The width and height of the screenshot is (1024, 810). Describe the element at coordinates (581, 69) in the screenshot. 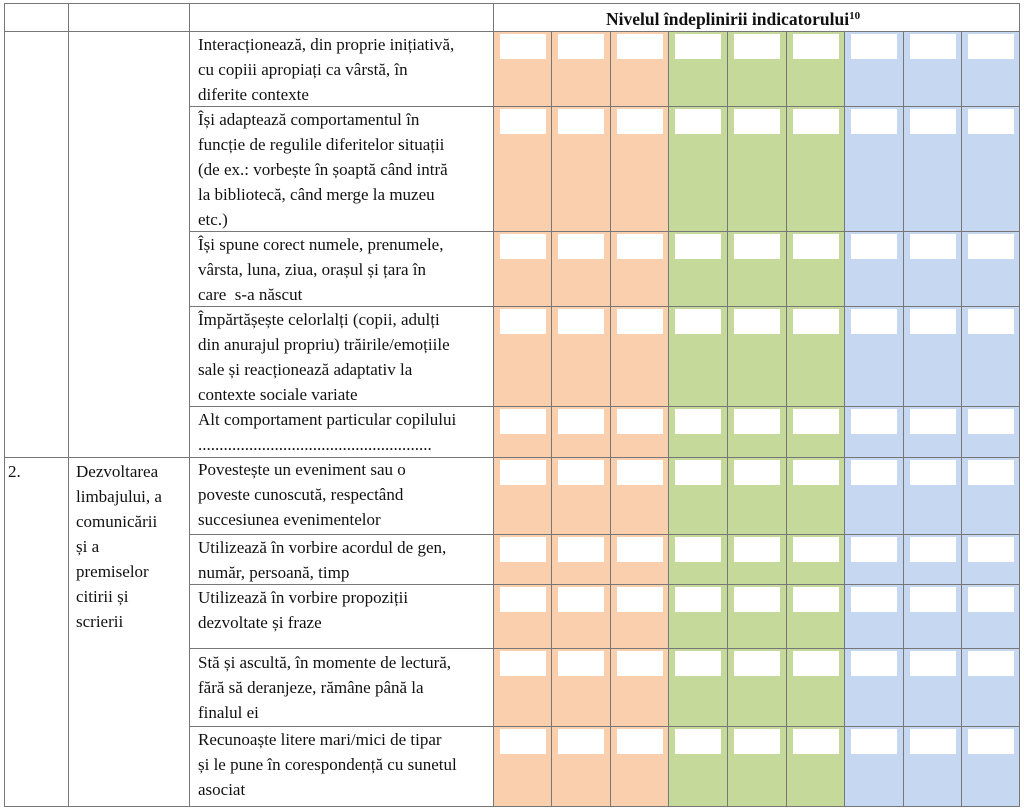

I see `level-cell-orange` at that location.